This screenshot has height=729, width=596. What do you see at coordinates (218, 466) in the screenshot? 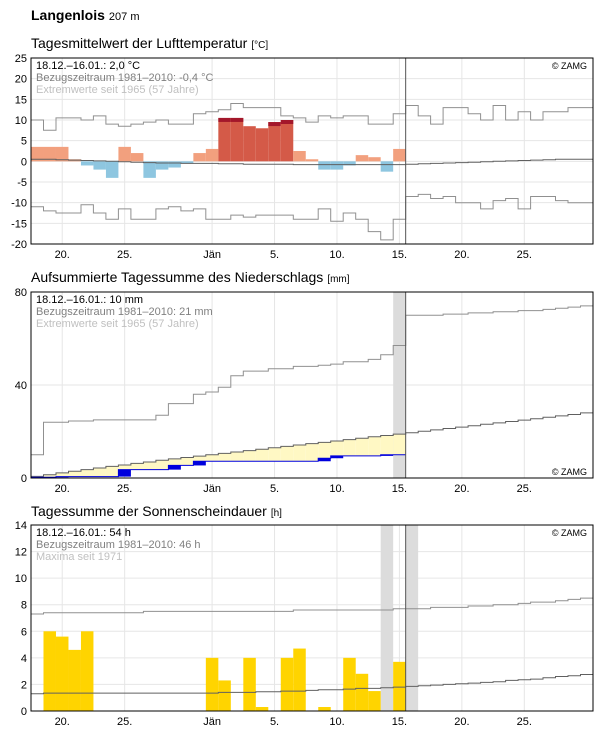
I see `precip-observed-line` at bounding box center [218, 466].